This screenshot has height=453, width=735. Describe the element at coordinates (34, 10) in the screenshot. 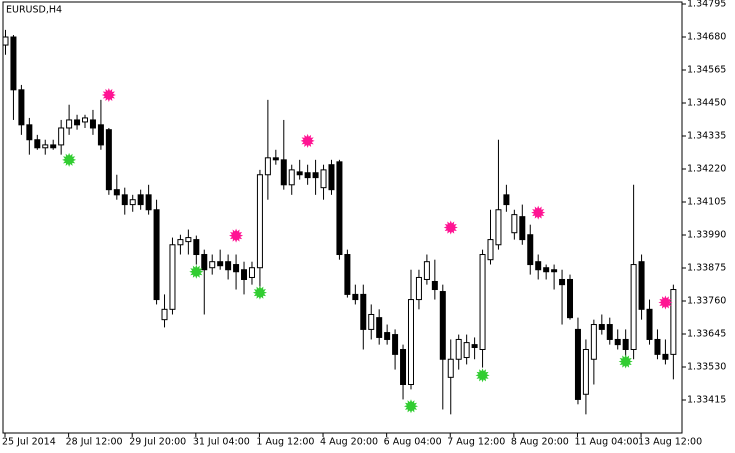

I see `chart-title: EURUSD,H4` at that location.